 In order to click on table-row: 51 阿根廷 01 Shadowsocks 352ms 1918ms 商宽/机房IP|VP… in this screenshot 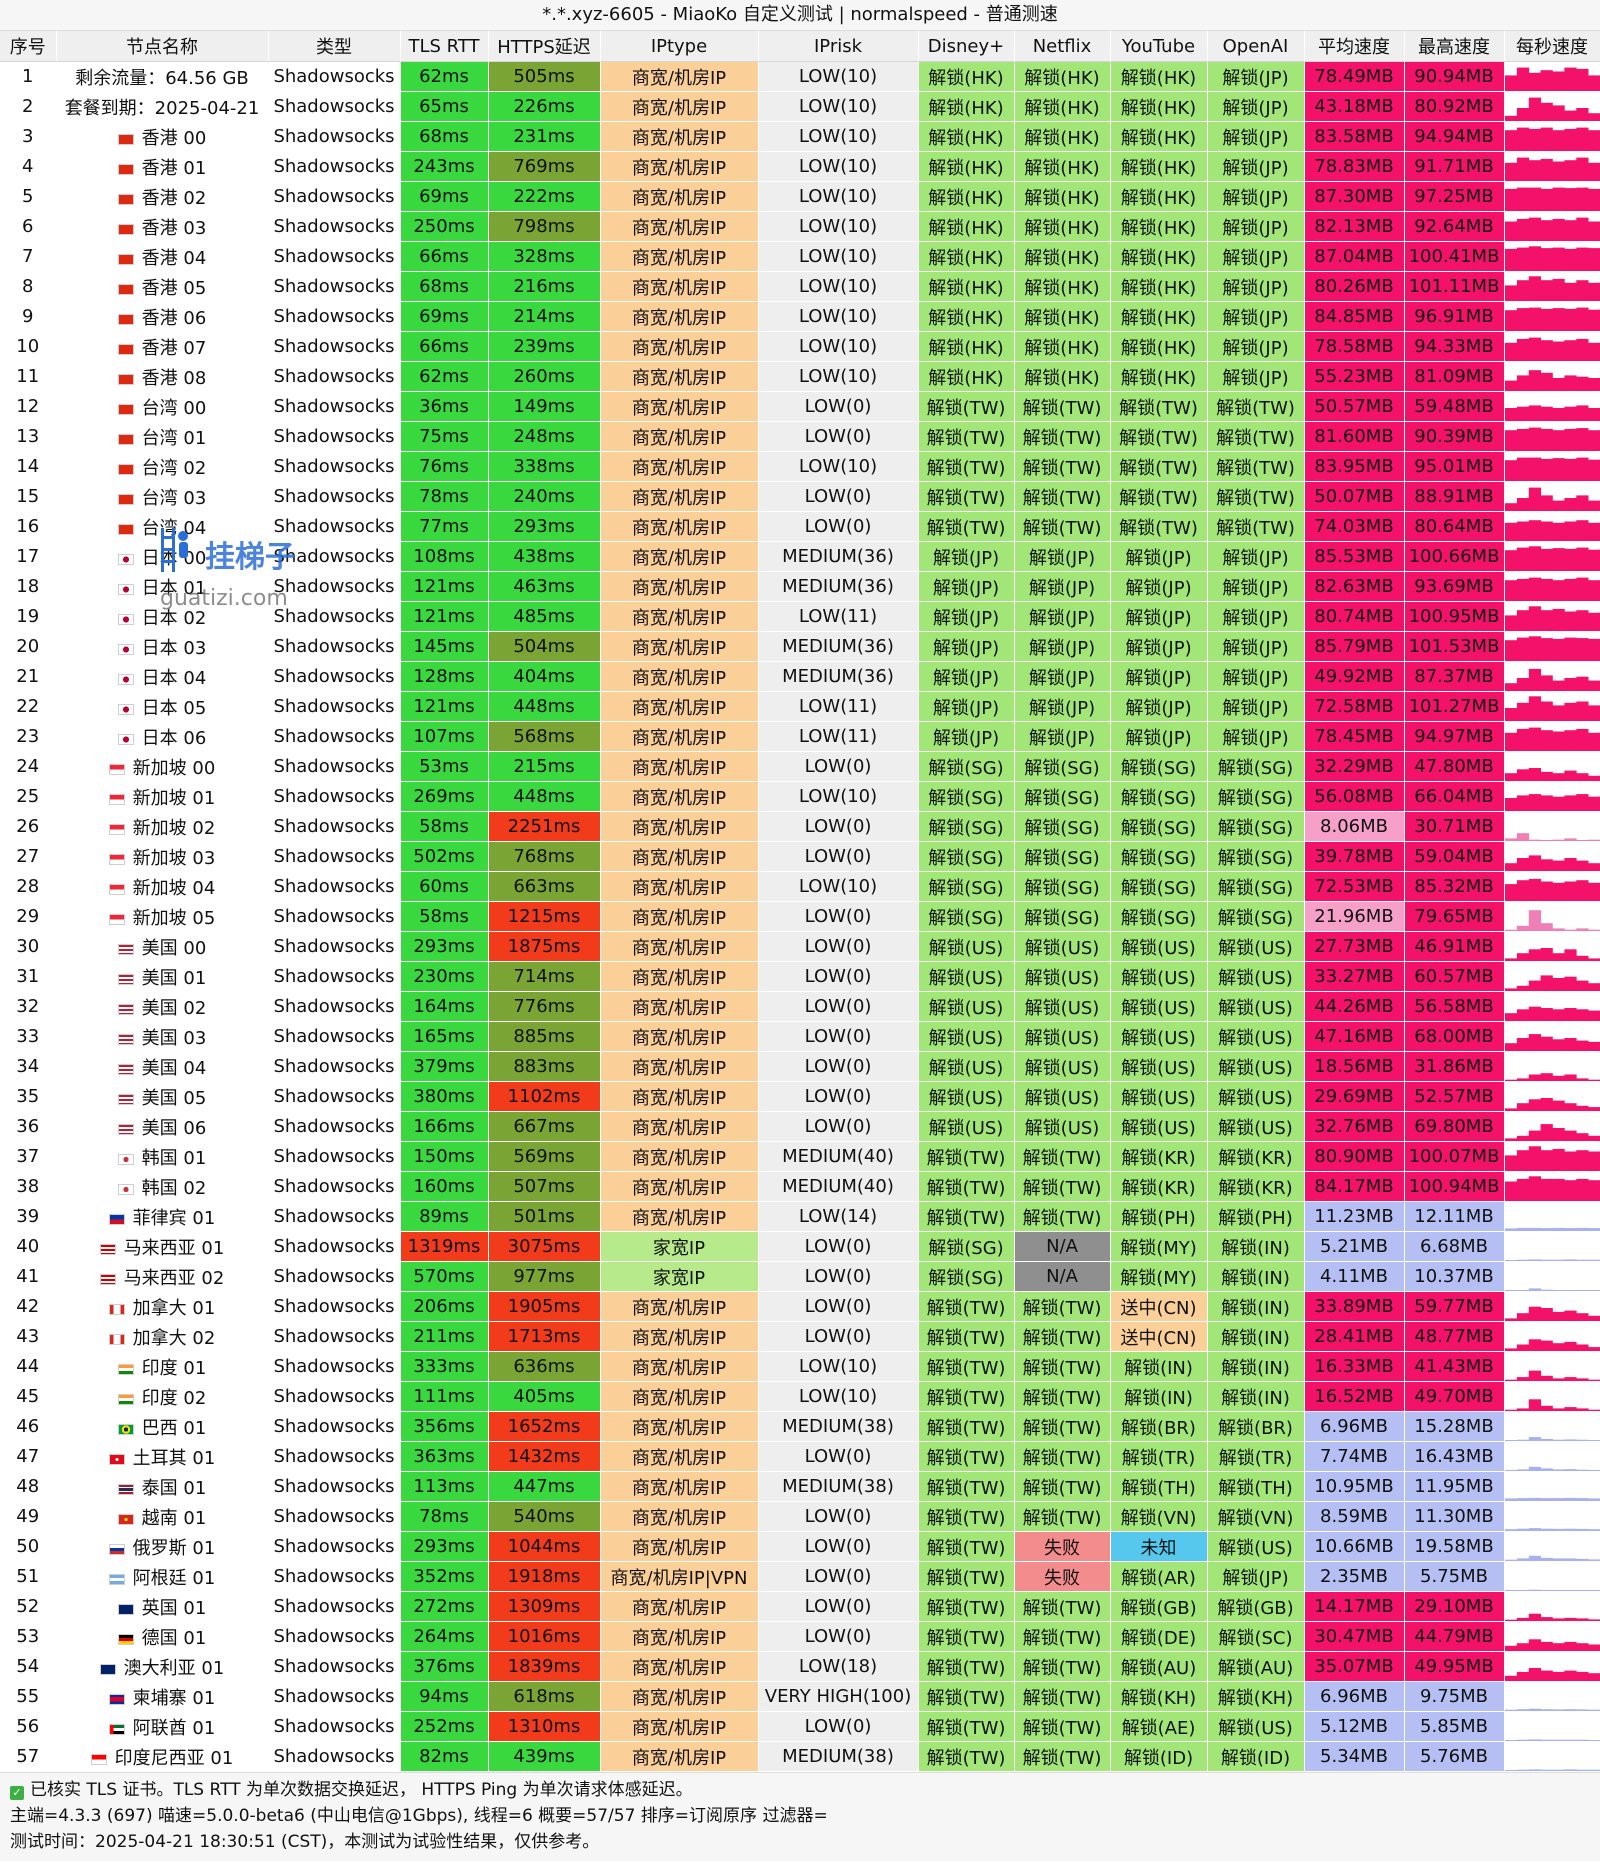, I will do `click(800, 1576)`.